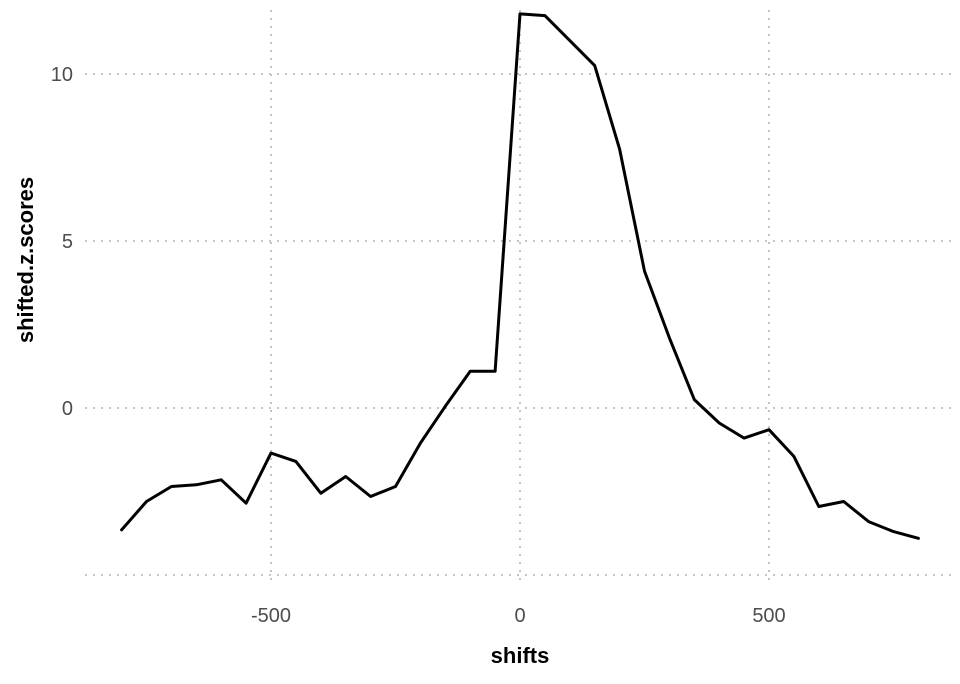 This screenshot has height=684, width=960. I want to click on y-tick-label: 5, so click(67, 242).